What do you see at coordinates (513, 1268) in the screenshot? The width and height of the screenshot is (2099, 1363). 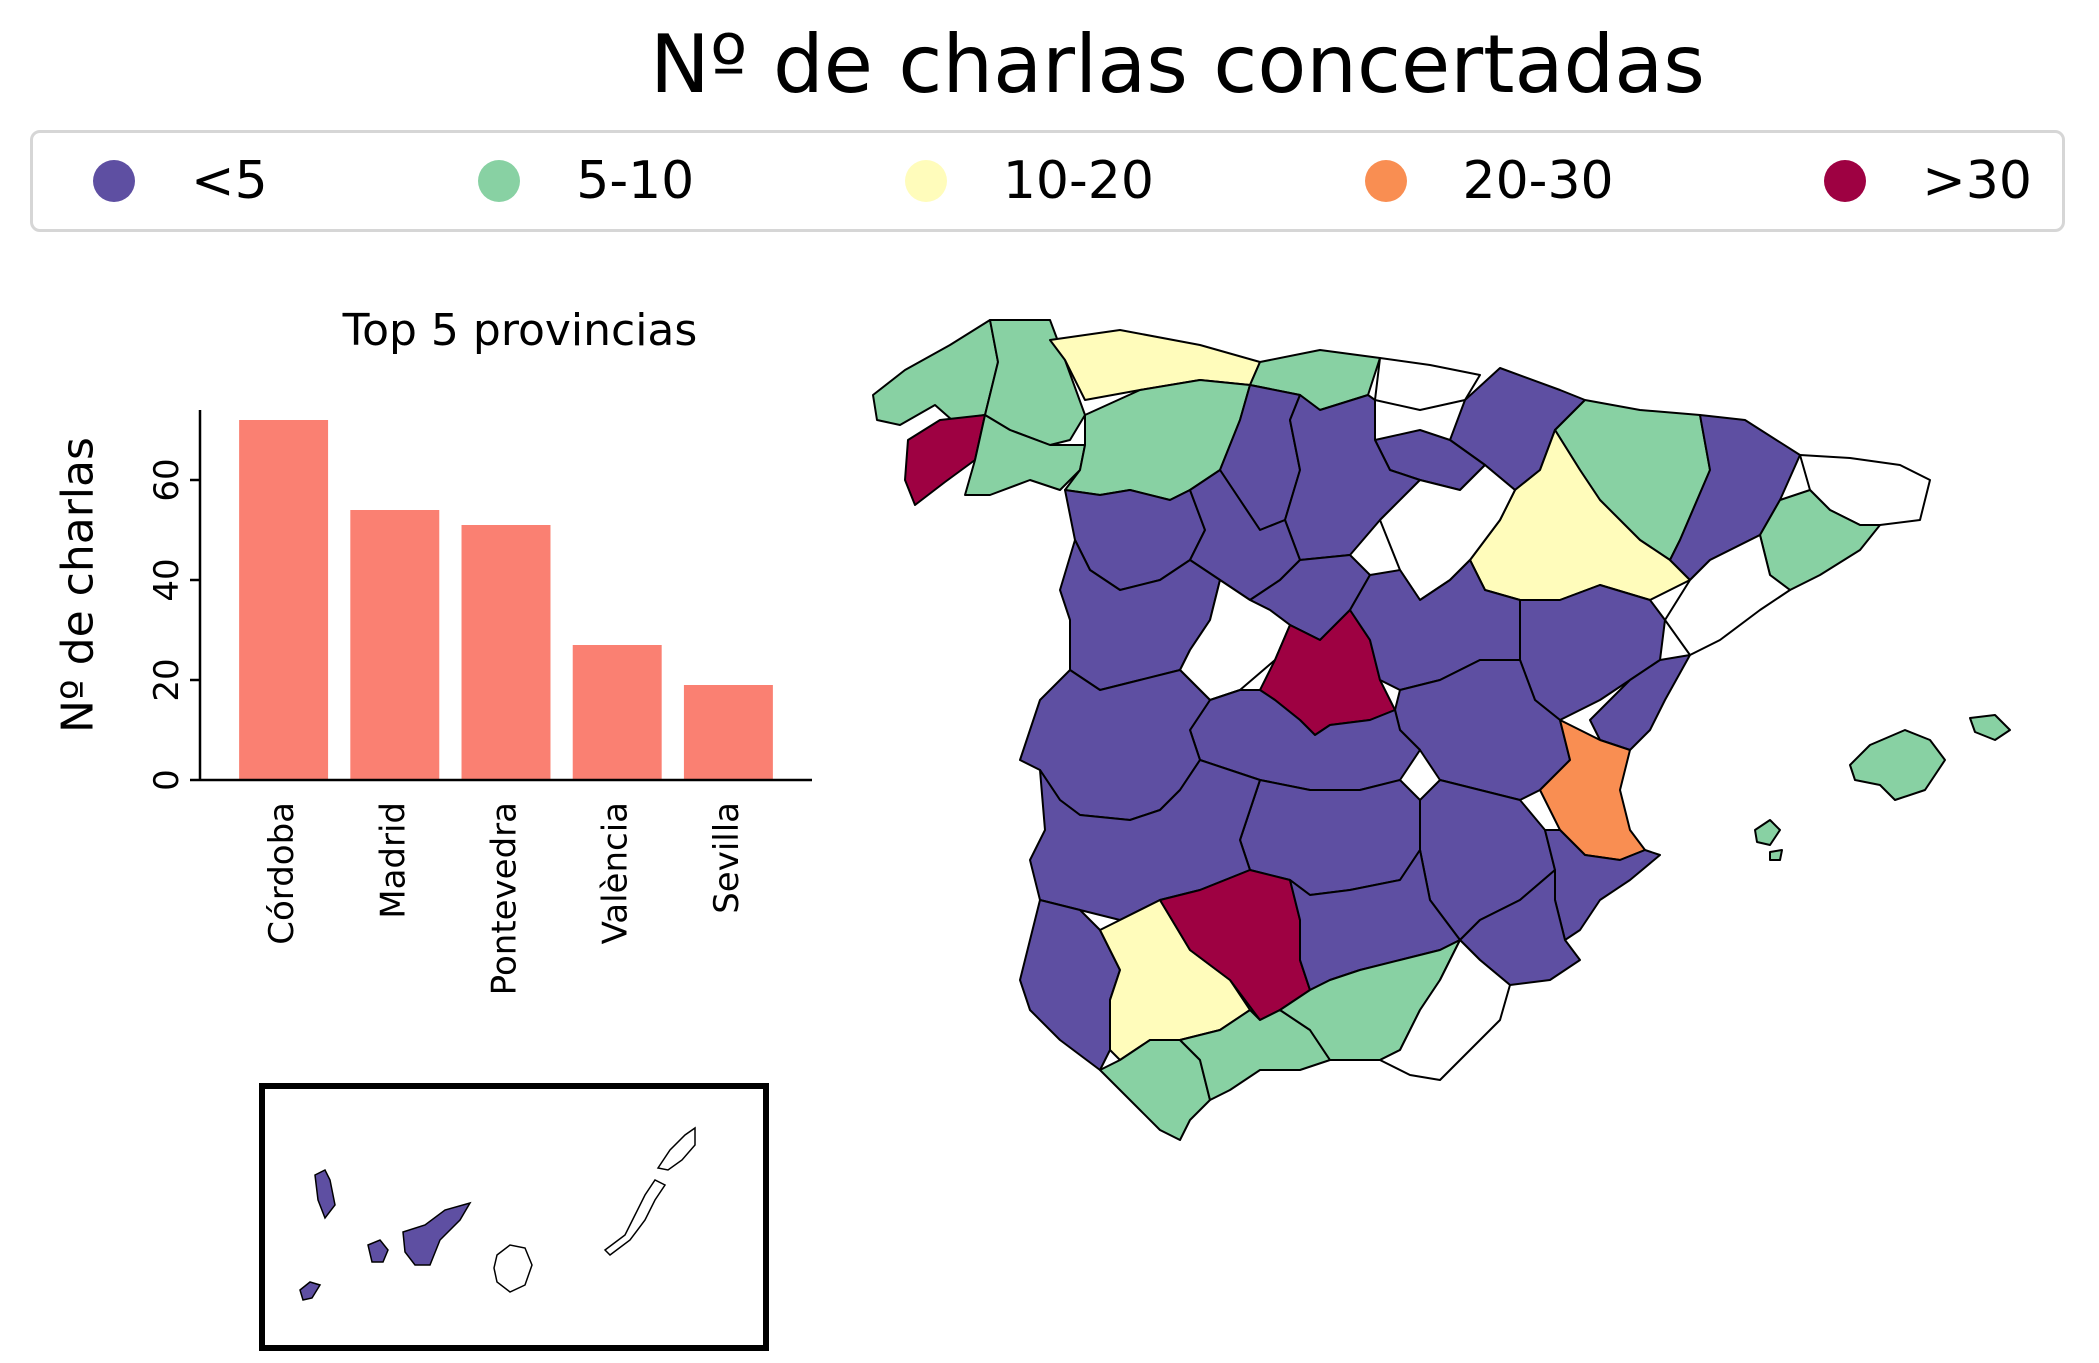 I see `island-gran-canaria` at bounding box center [513, 1268].